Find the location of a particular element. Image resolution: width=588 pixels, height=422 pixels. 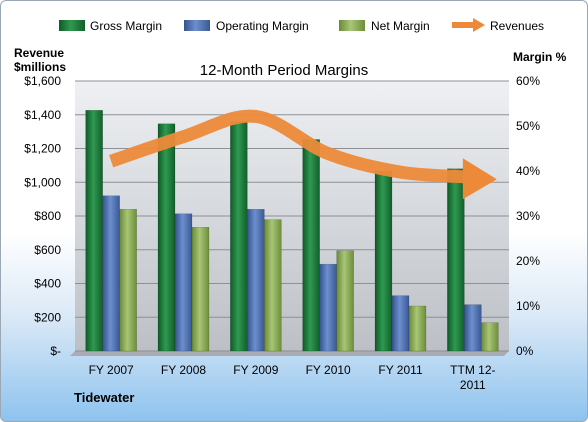

left-tick-label: $600 is located at coordinates (47, 250).